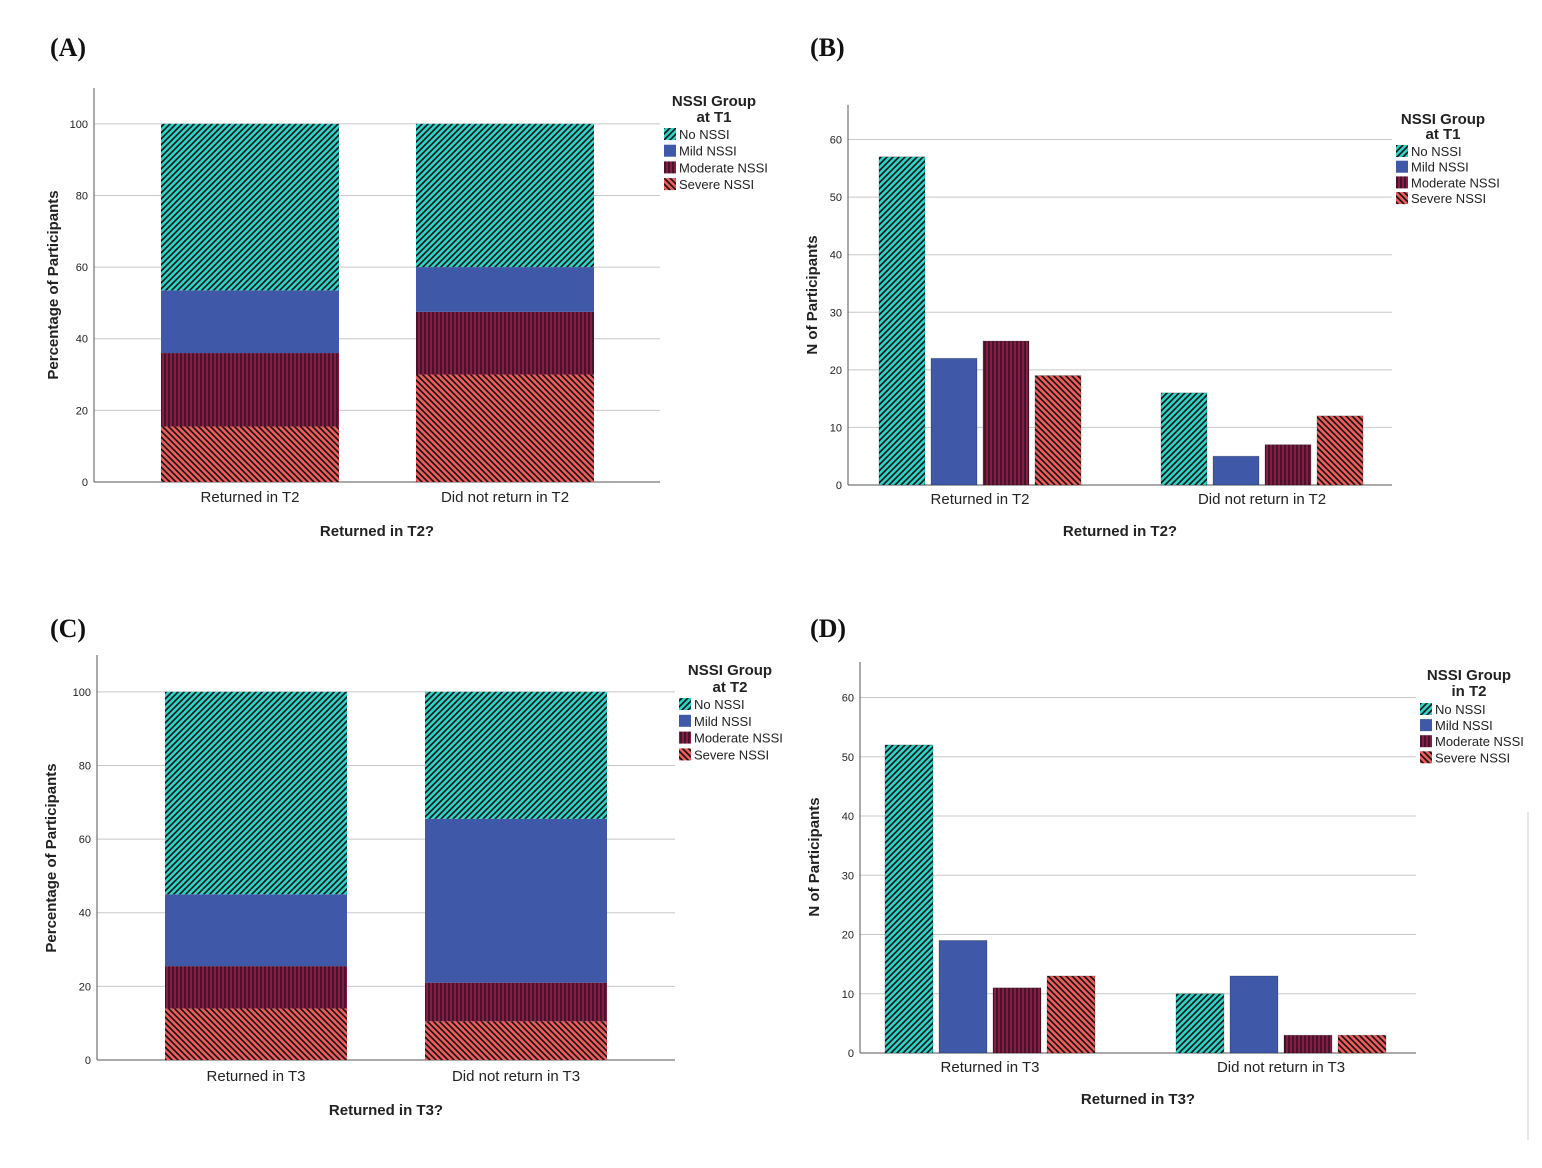 The width and height of the screenshot is (1542, 1168). What do you see at coordinates (250, 207) in the screenshot?
I see `bar-no-nssi-returned-in-t2` at bounding box center [250, 207].